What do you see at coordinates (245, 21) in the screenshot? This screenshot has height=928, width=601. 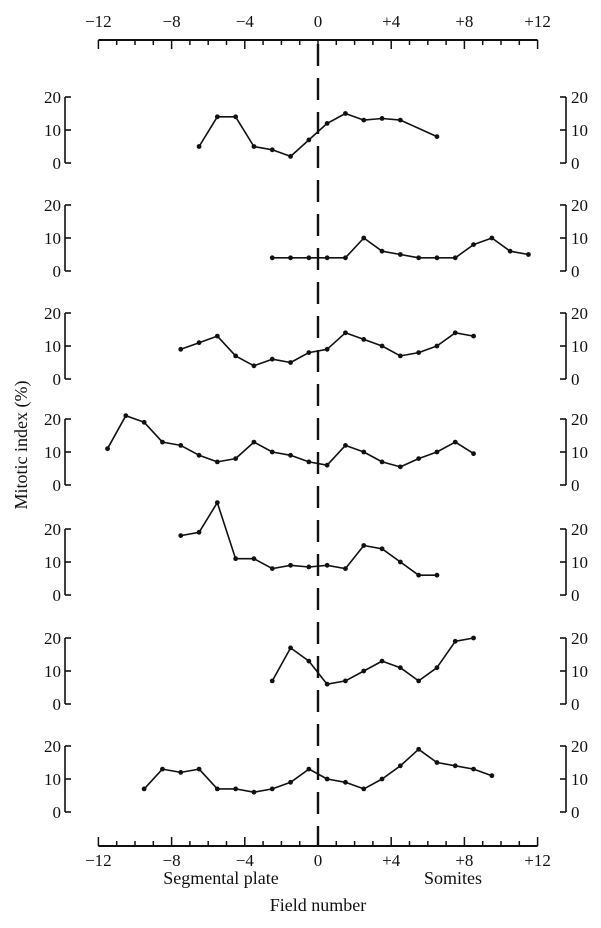 I see `top-x-tick-label: −4` at bounding box center [245, 21].